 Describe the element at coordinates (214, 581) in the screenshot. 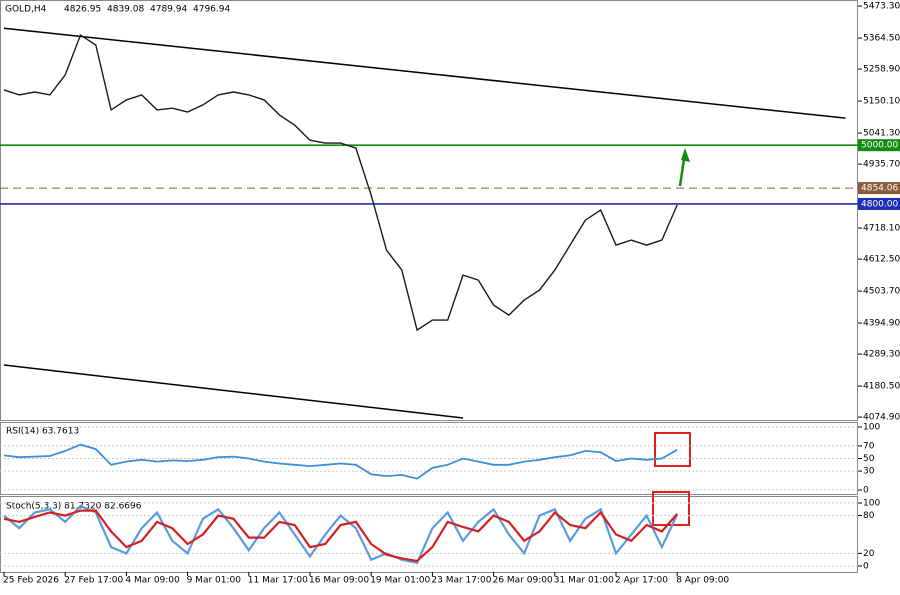

I see `x-tick-label: 9 Mar 01:00` at that location.